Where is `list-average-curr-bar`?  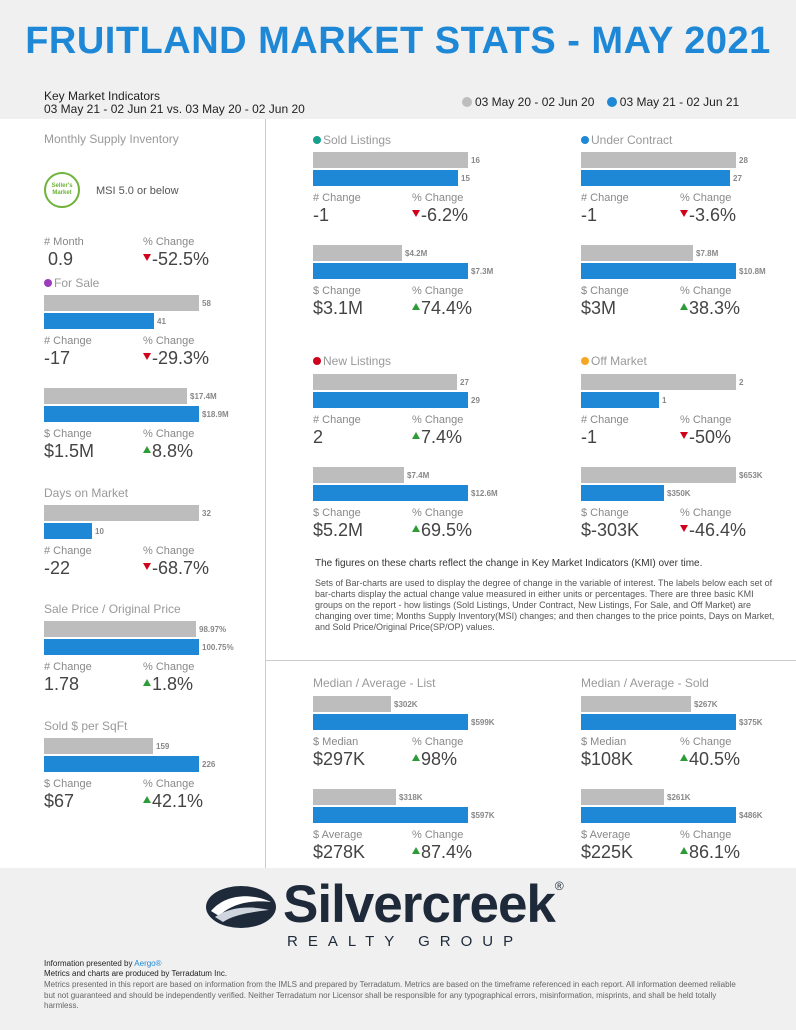
list-average-curr-bar is located at coordinates (390, 815).